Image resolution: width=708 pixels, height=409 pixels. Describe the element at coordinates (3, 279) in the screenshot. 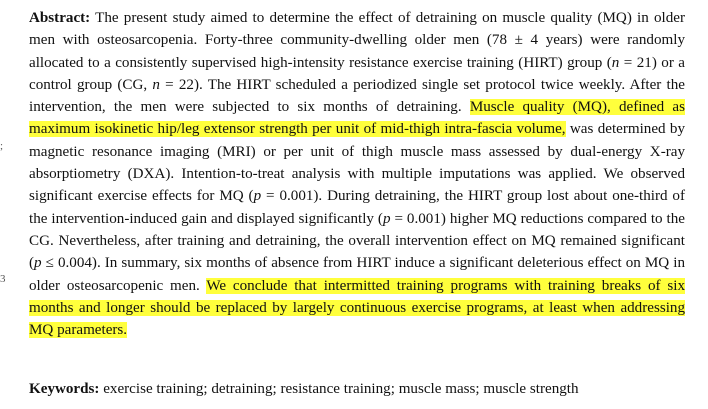

I see `line-number-mark: 3` at that location.